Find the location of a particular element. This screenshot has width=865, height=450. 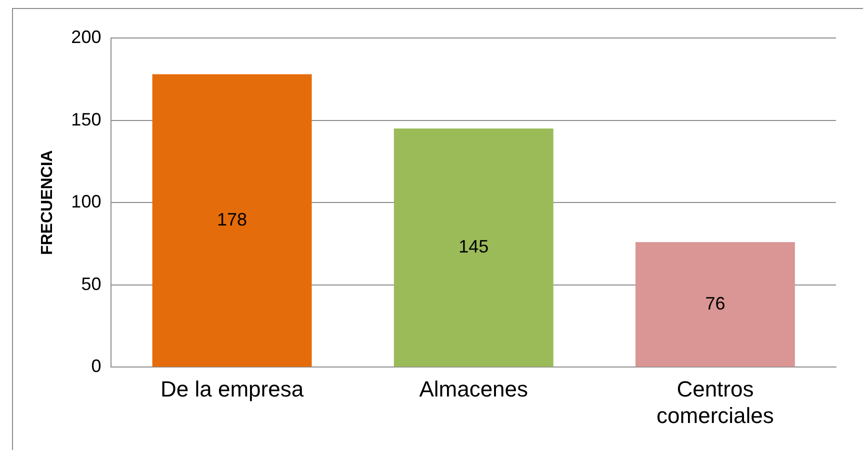

y-axis-title: FRECUENCIA is located at coordinates (47, 203).